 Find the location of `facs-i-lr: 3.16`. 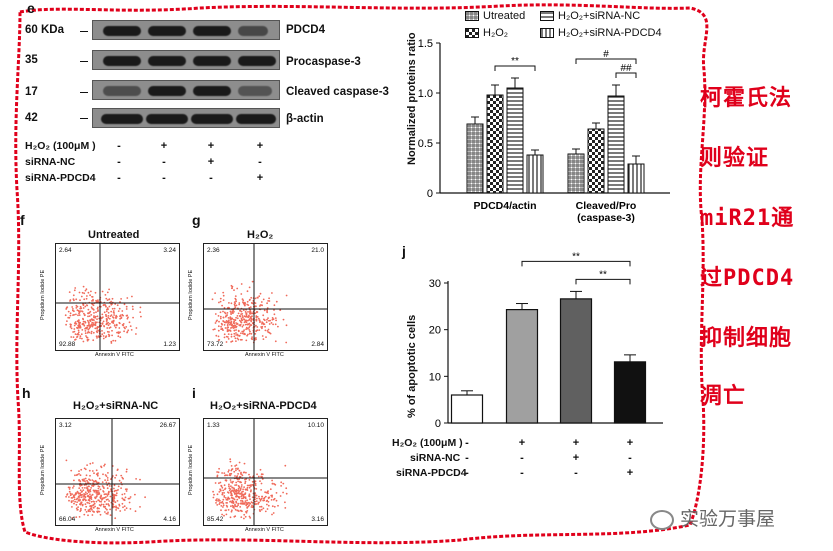

facs-i-lr: 3.16 is located at coordinates (317, 519).